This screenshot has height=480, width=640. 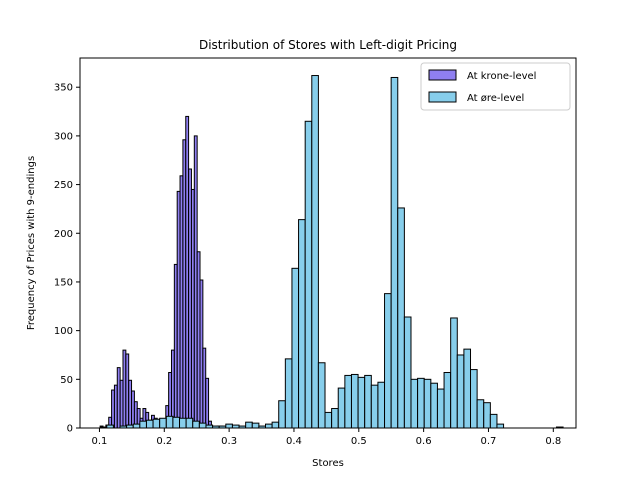 I want to click on y-axis: 0 50 100 150 200 250 300 350, so click(x=67, y=259).